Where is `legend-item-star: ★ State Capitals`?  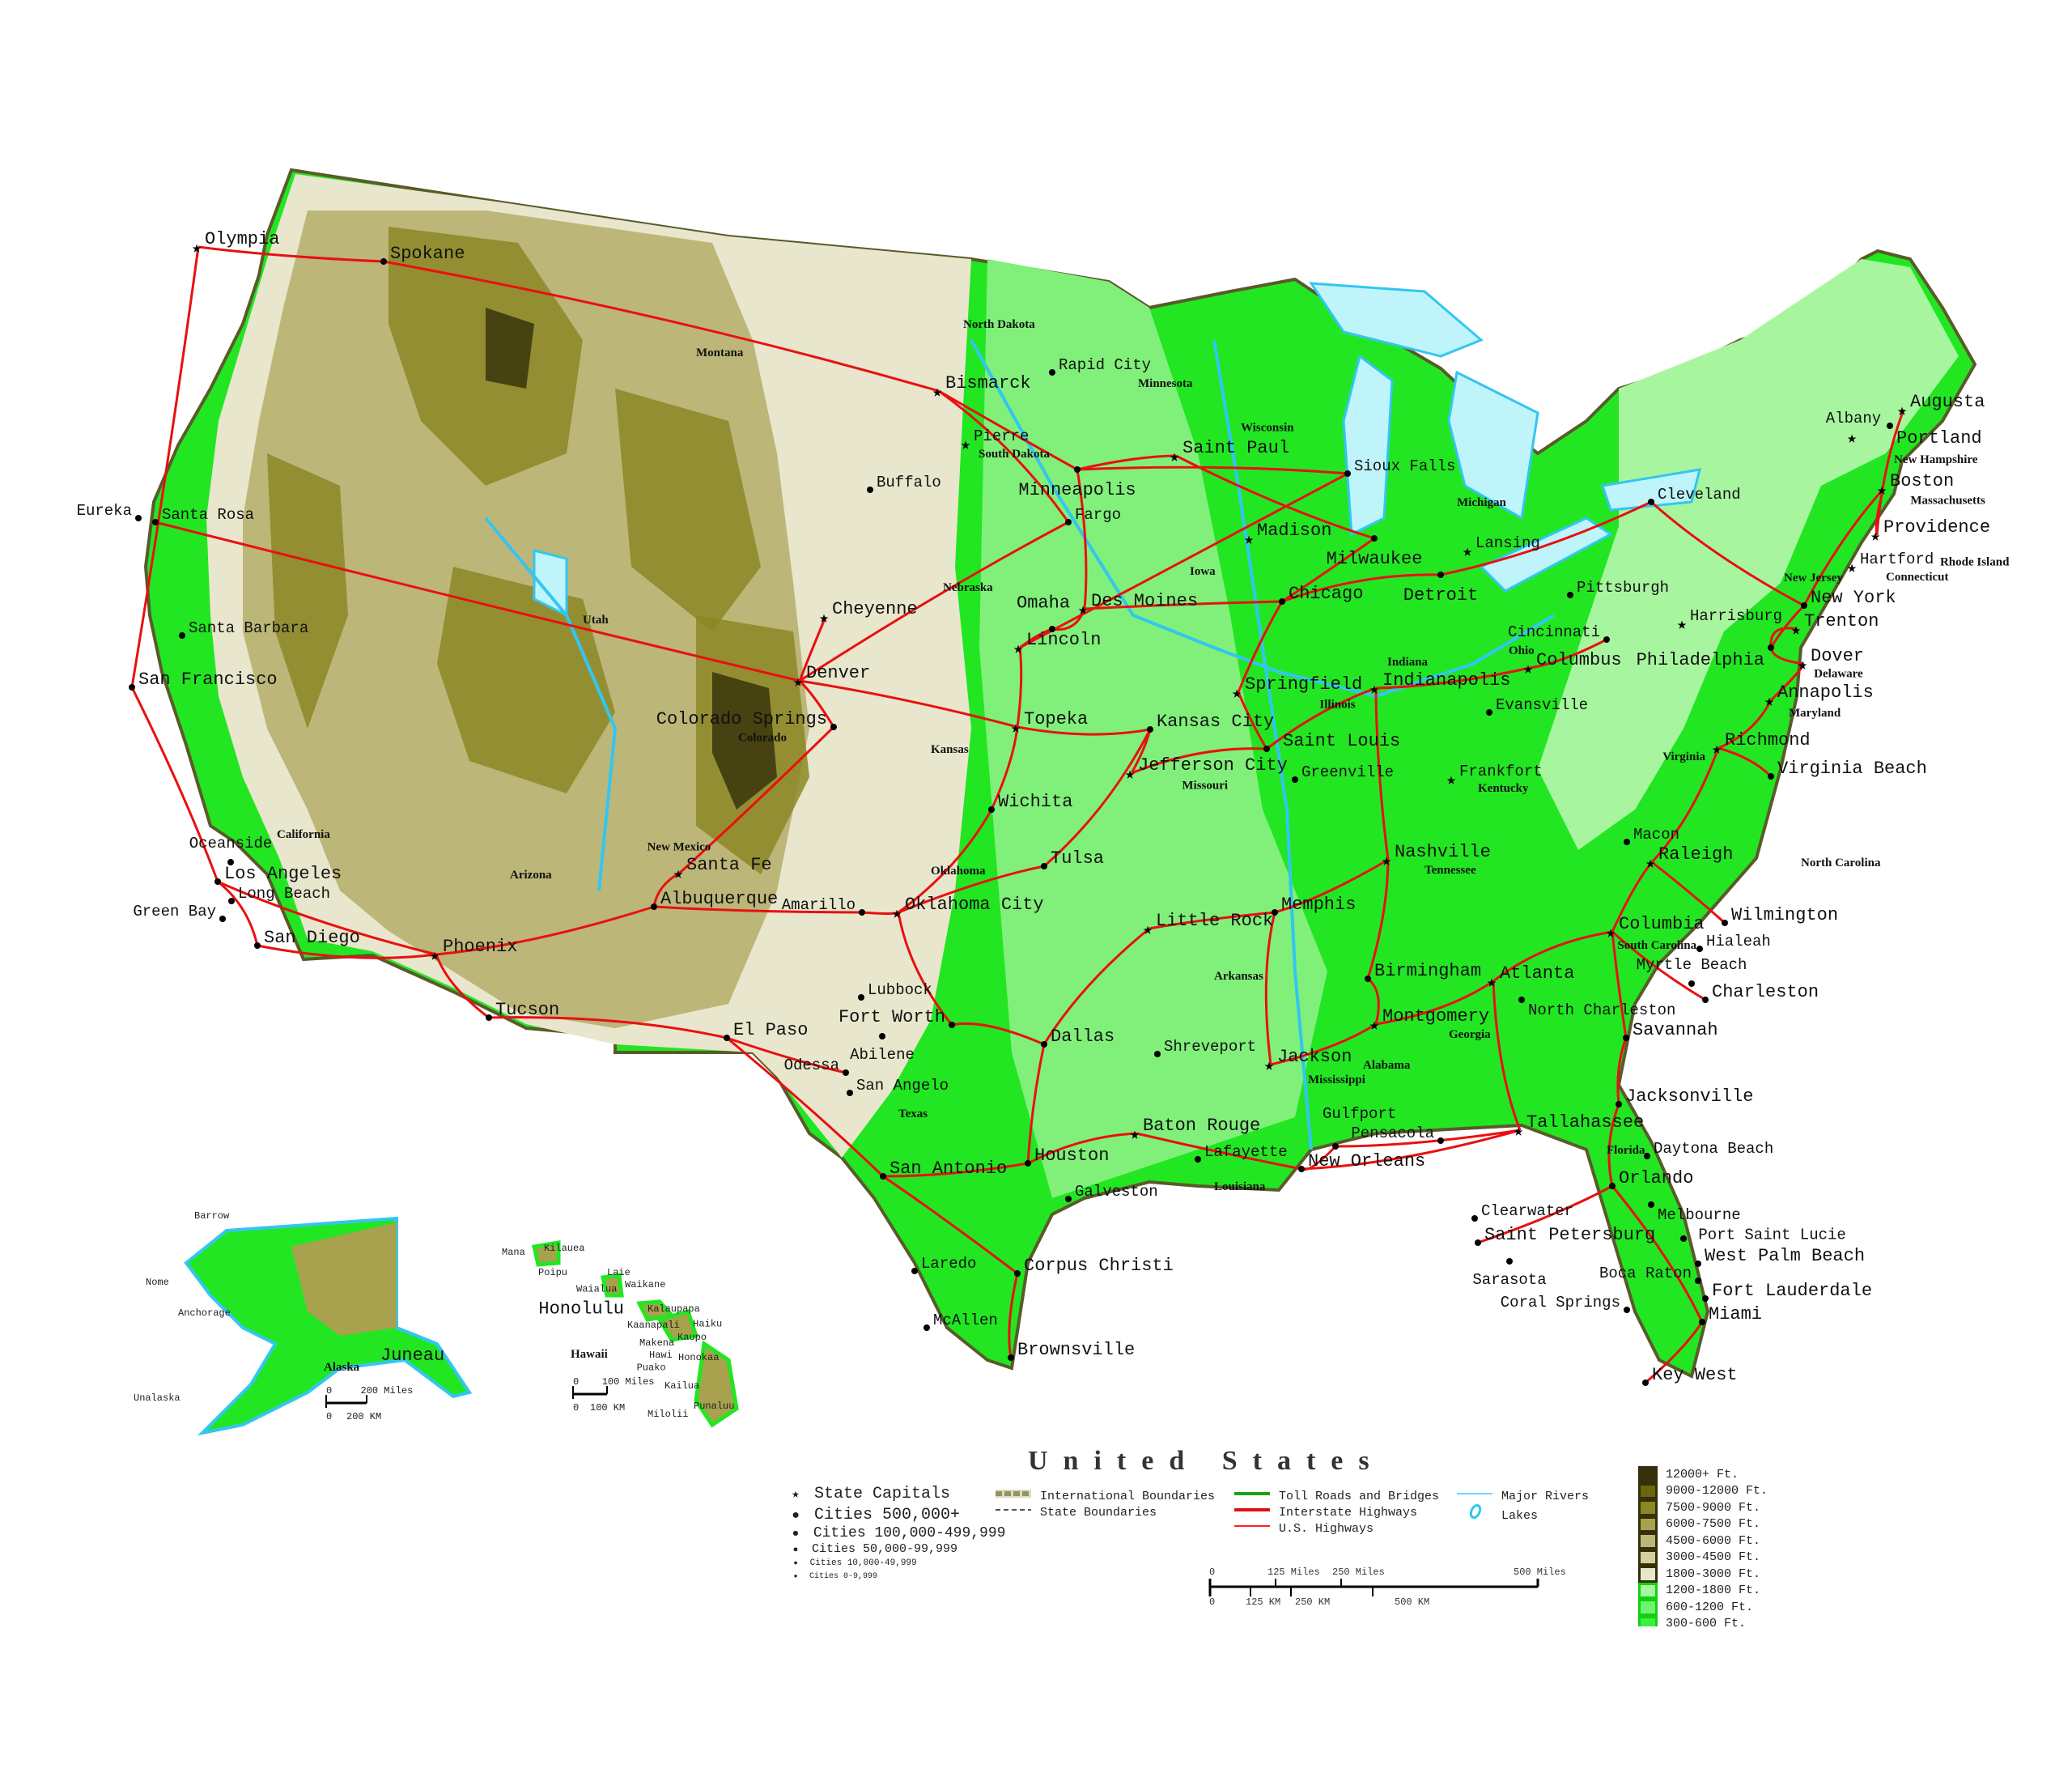 legend-item-star: ★ State Capitals is located at coordinates (868, 1494).